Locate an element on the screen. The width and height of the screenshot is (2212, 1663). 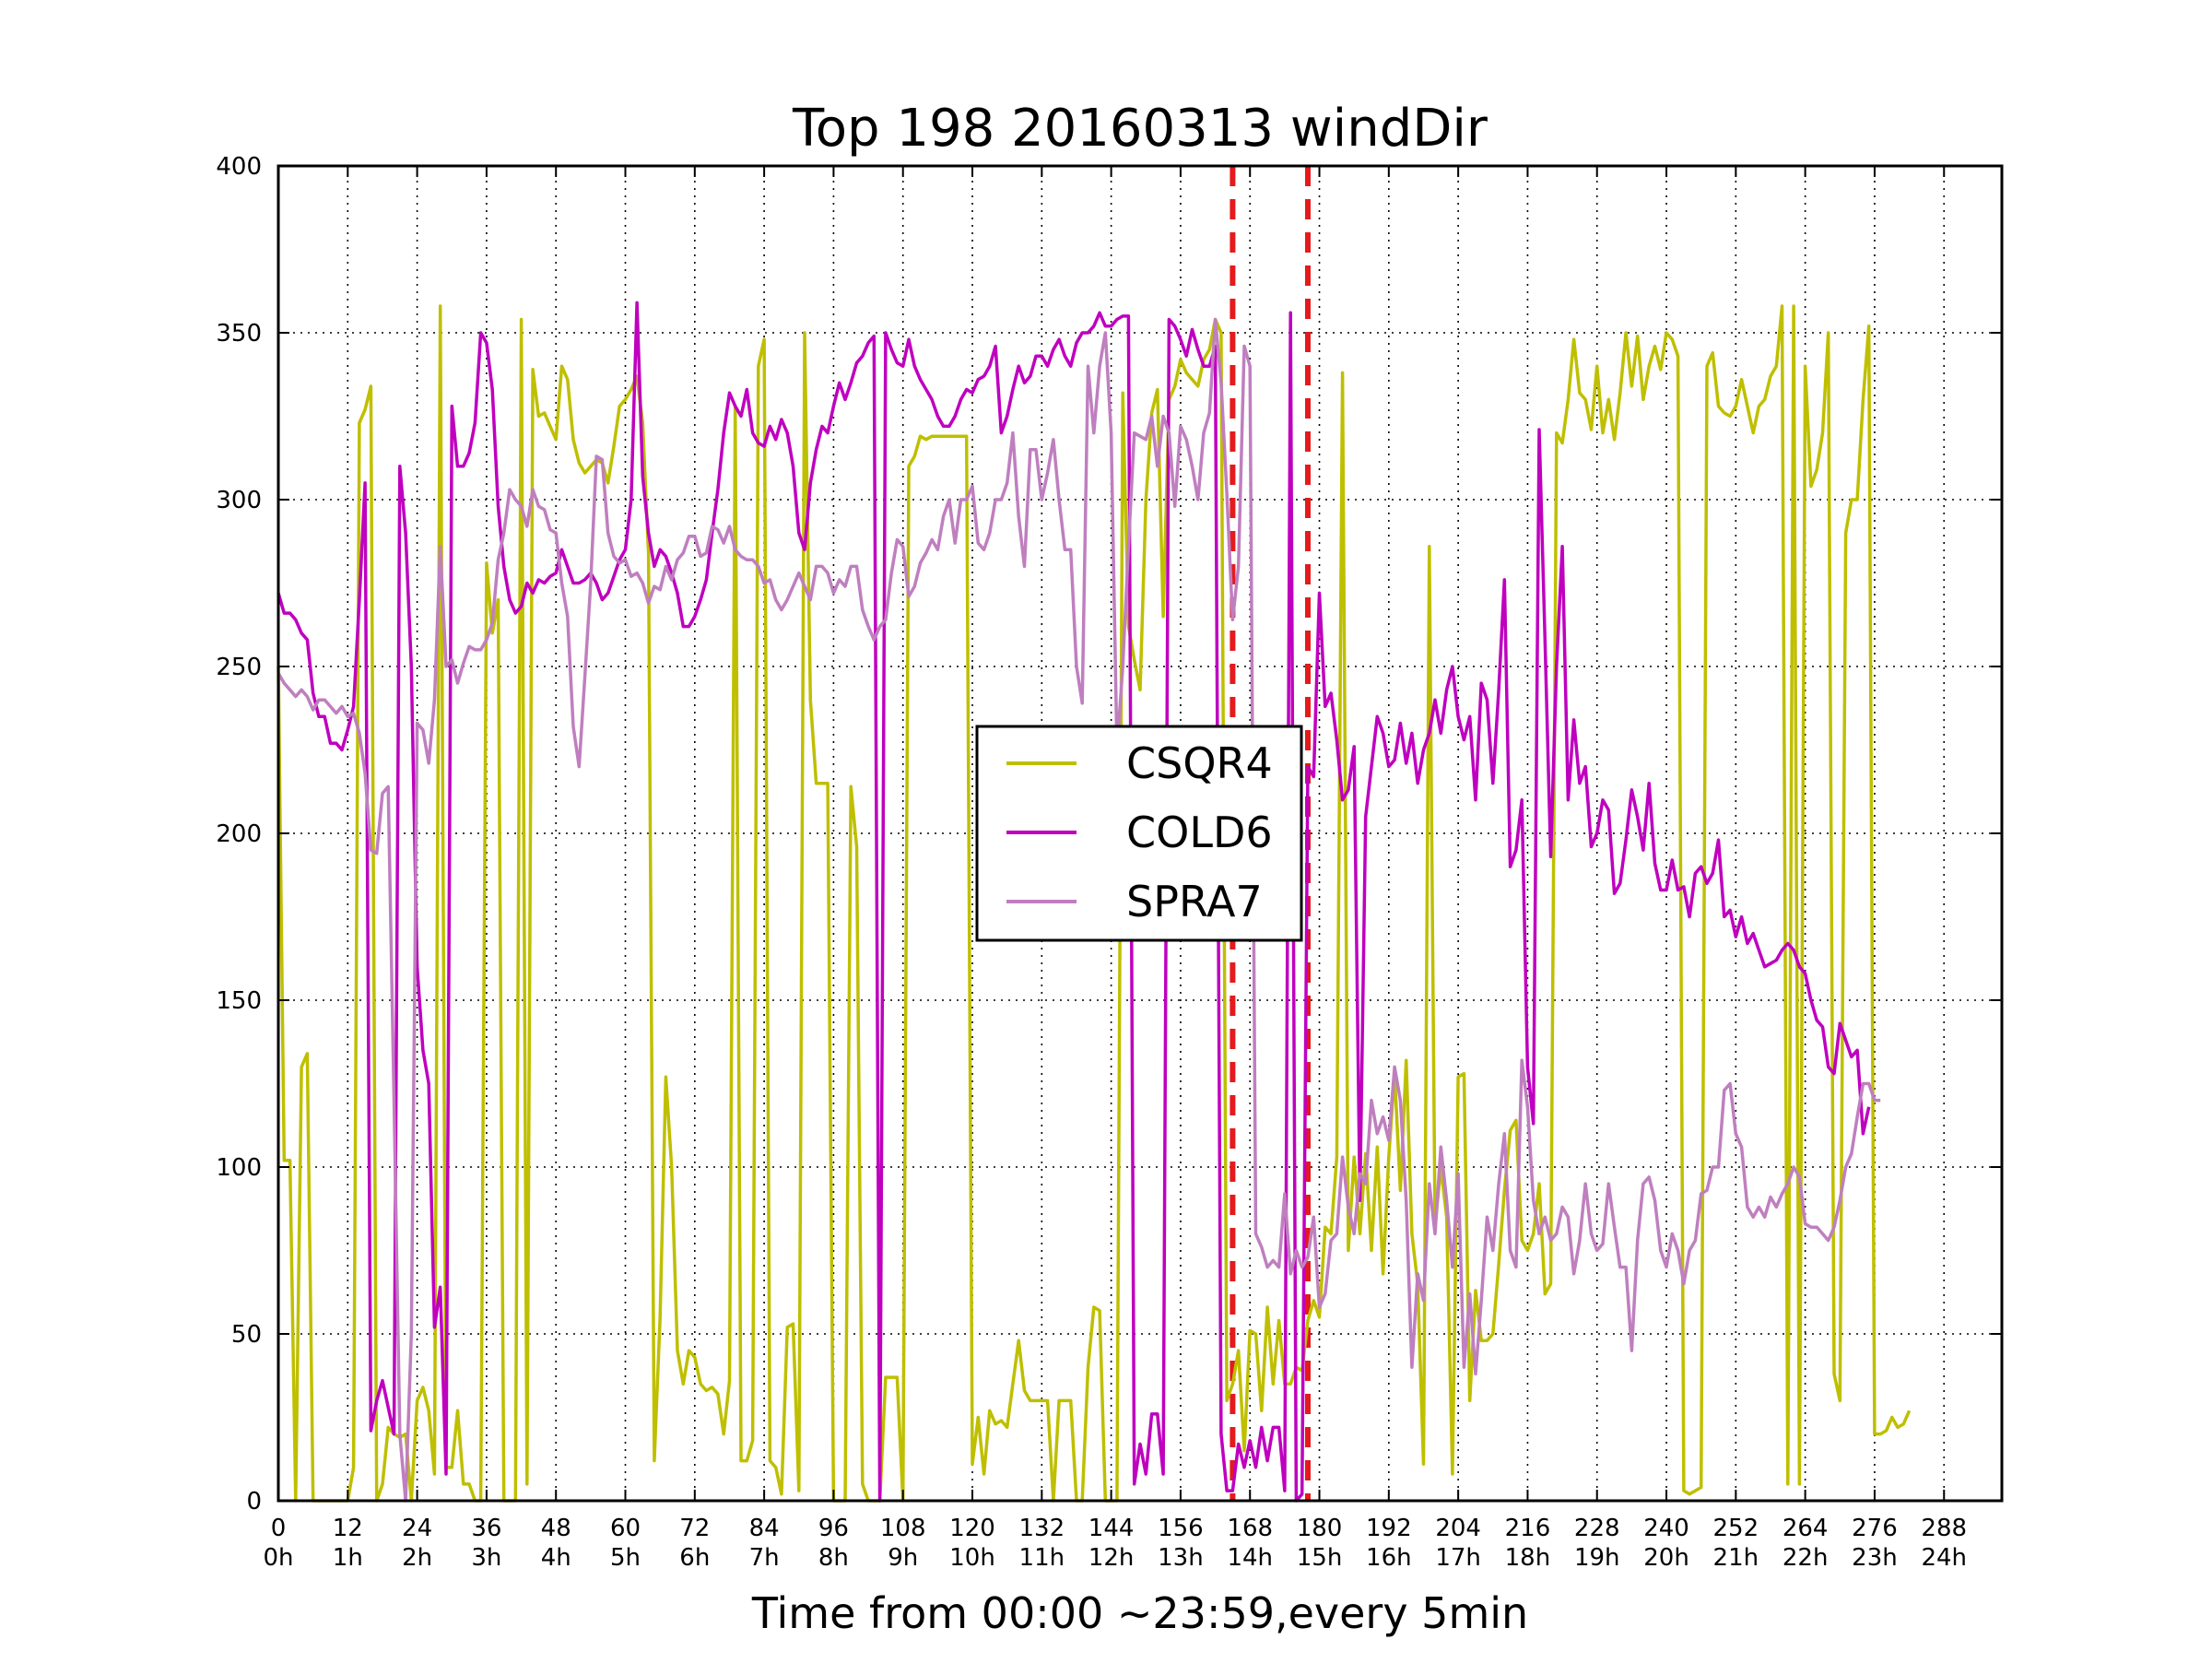
x-tick-hour-label: 8h is located at coordinates (833, 1558).